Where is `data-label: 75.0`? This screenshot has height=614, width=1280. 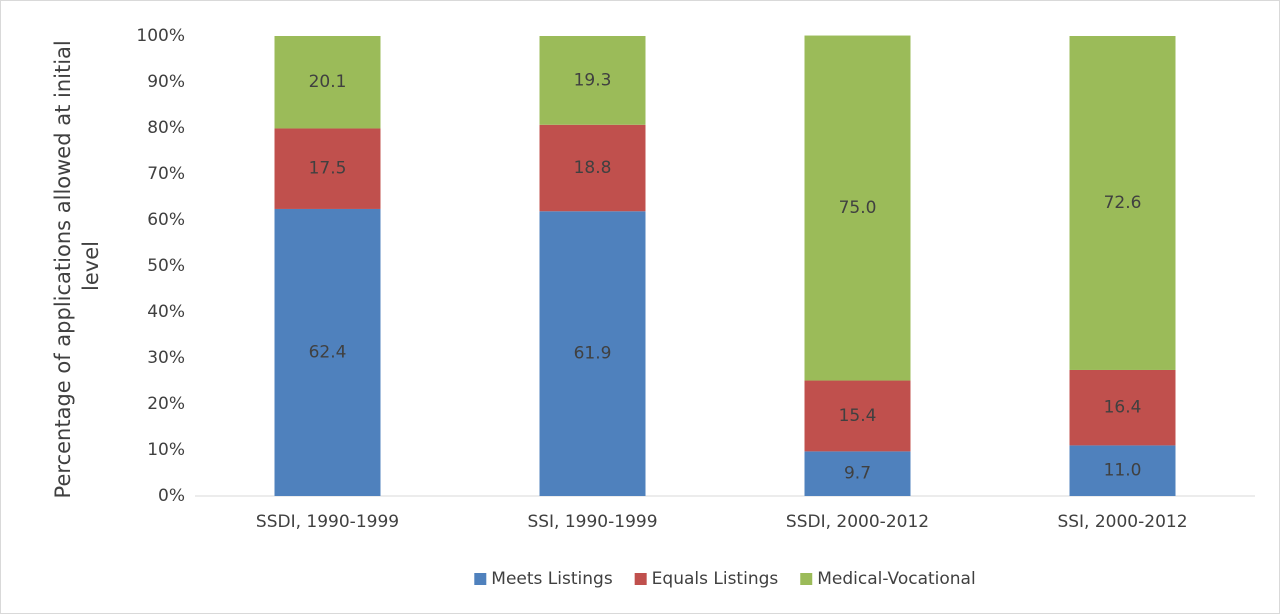 data-label: 75.0 is located at coordinates (858, 208).